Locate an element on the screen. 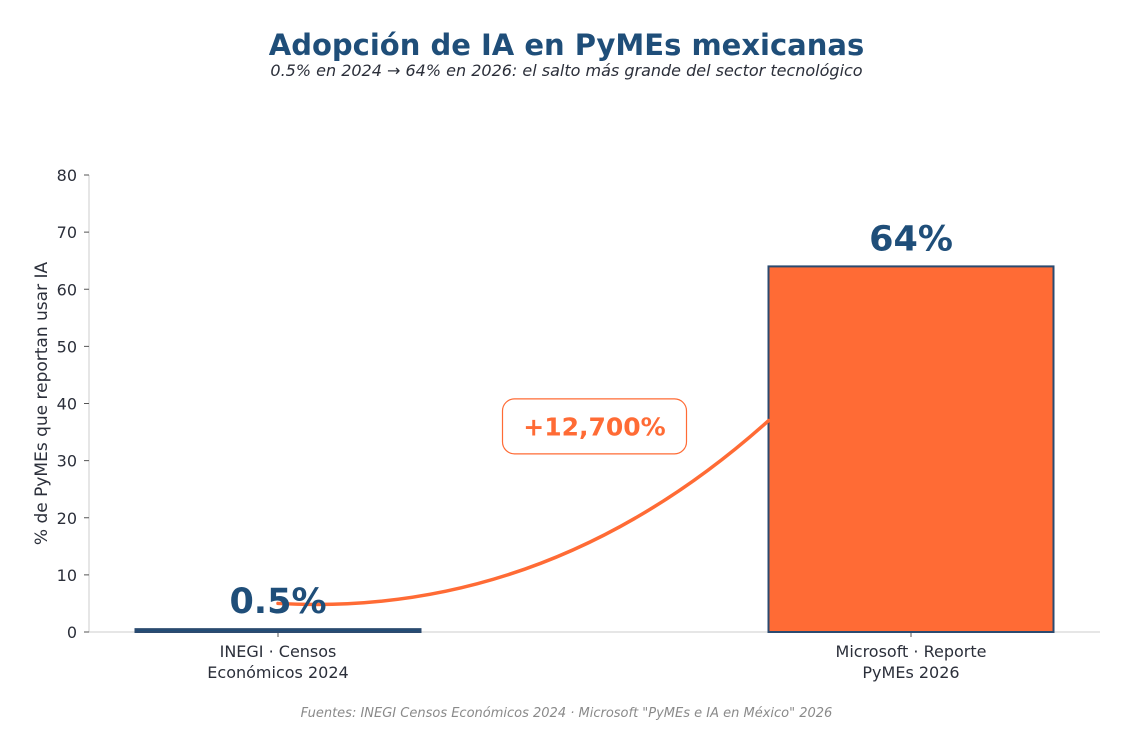  value-label: 64% is located at coordinates (911, 239).